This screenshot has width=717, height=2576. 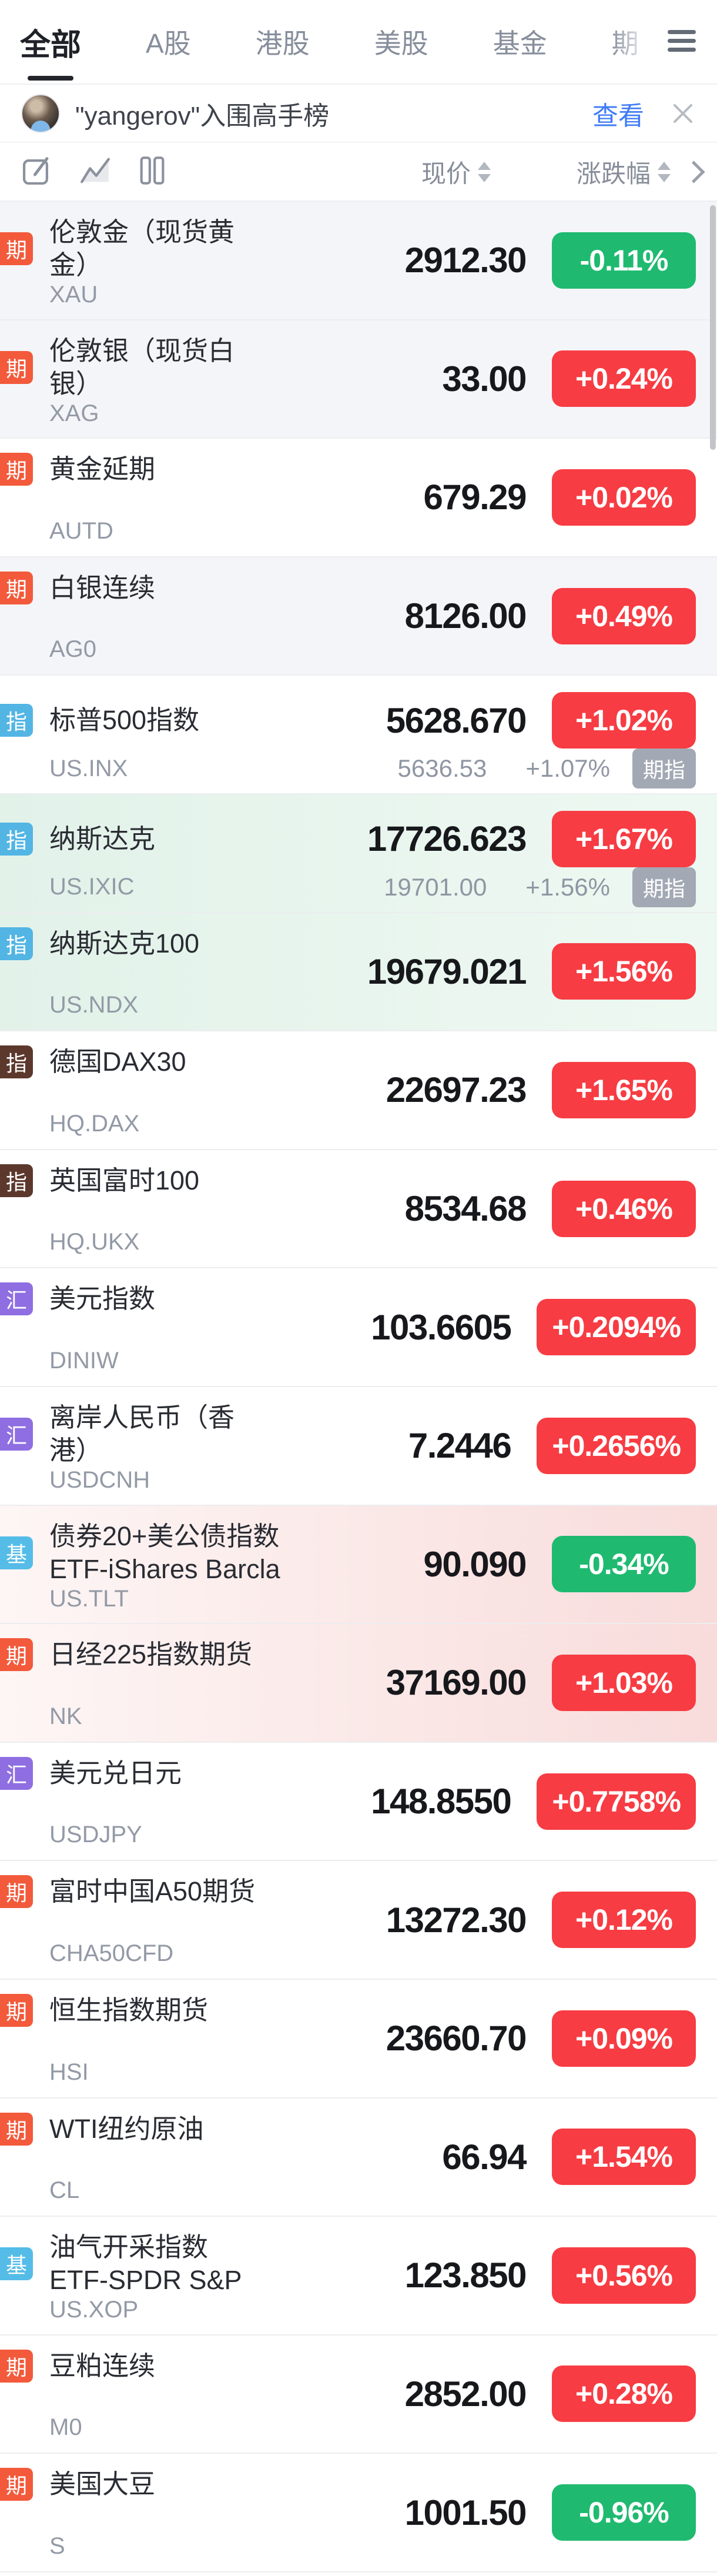 What do you see at coordinates (683, 113) in the screenshot?
I see `close-icon` at bounding box center [683, 113].